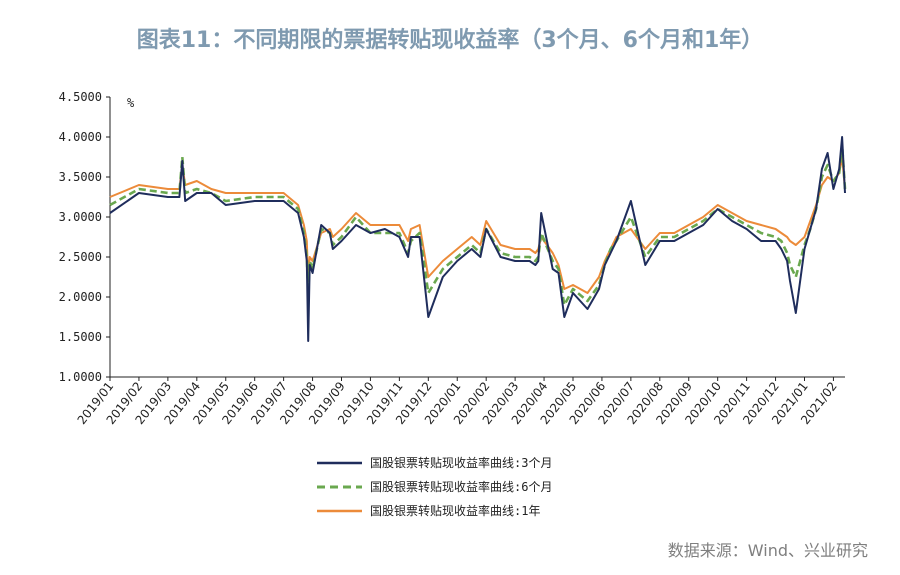  What do you see at coordinates (80, 297) in the screenshot?
I see `y-tick-label: 2.0000` at bounding box center [80, 297].